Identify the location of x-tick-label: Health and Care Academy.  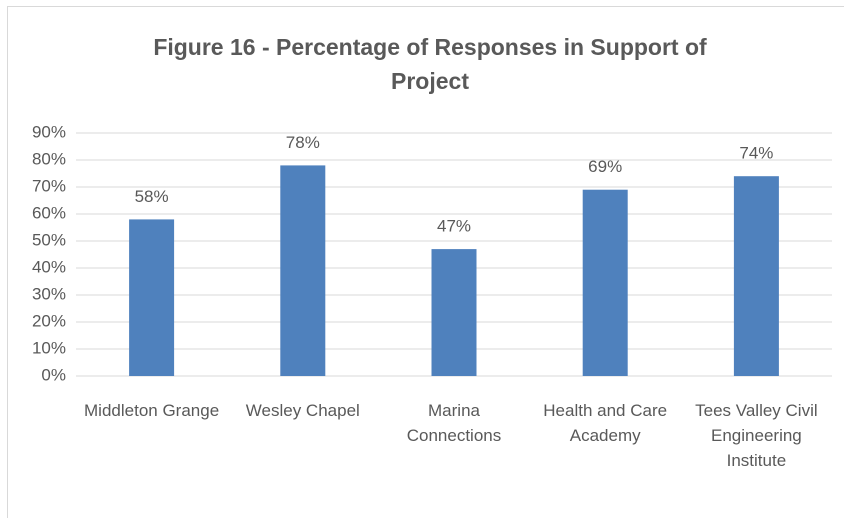
(605, 423).